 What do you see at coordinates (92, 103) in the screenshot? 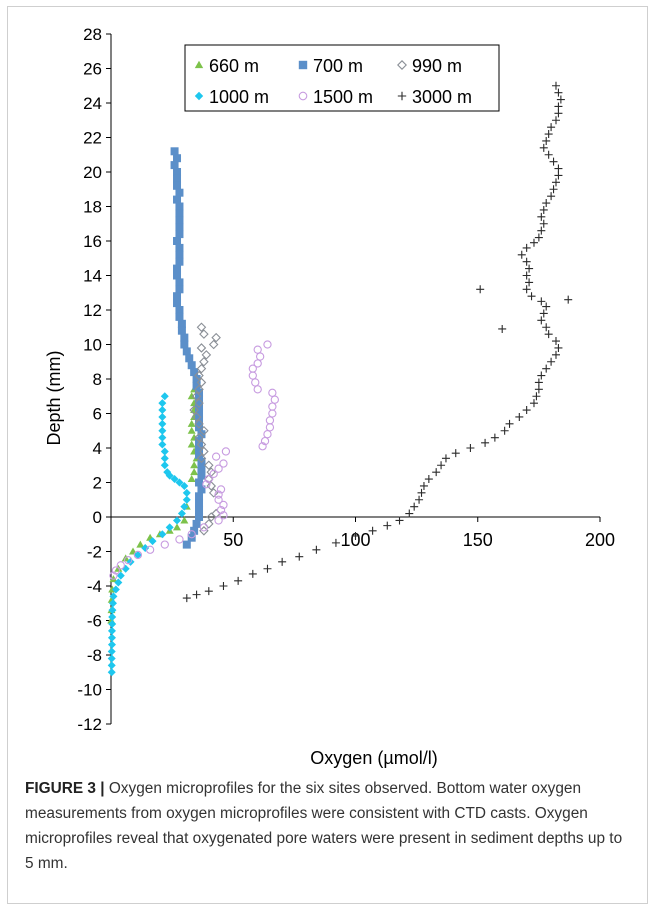
I see `y-tick-label: 24` at bounding box center [92, 103].